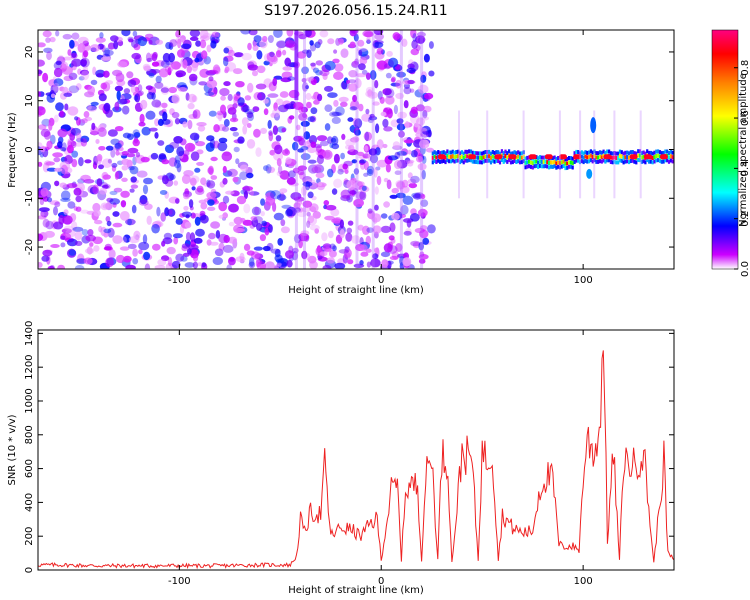  Describe the element at coordinates (725, 149) in the screenshot. I see `colorbar-gradient` at that location.